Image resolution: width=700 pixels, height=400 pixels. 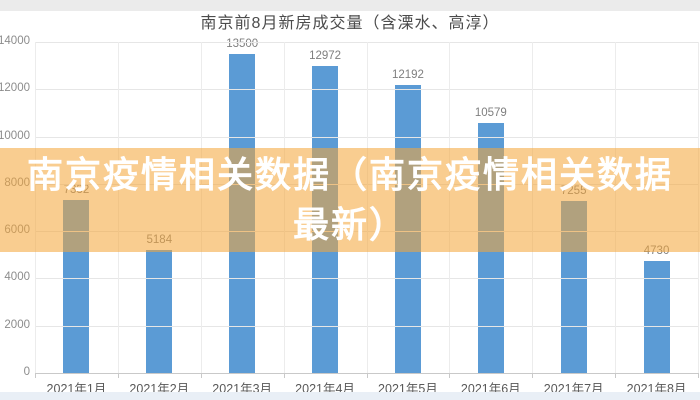 I want to click on bar-value-label-3: 13500, so click(x=242, y=43).